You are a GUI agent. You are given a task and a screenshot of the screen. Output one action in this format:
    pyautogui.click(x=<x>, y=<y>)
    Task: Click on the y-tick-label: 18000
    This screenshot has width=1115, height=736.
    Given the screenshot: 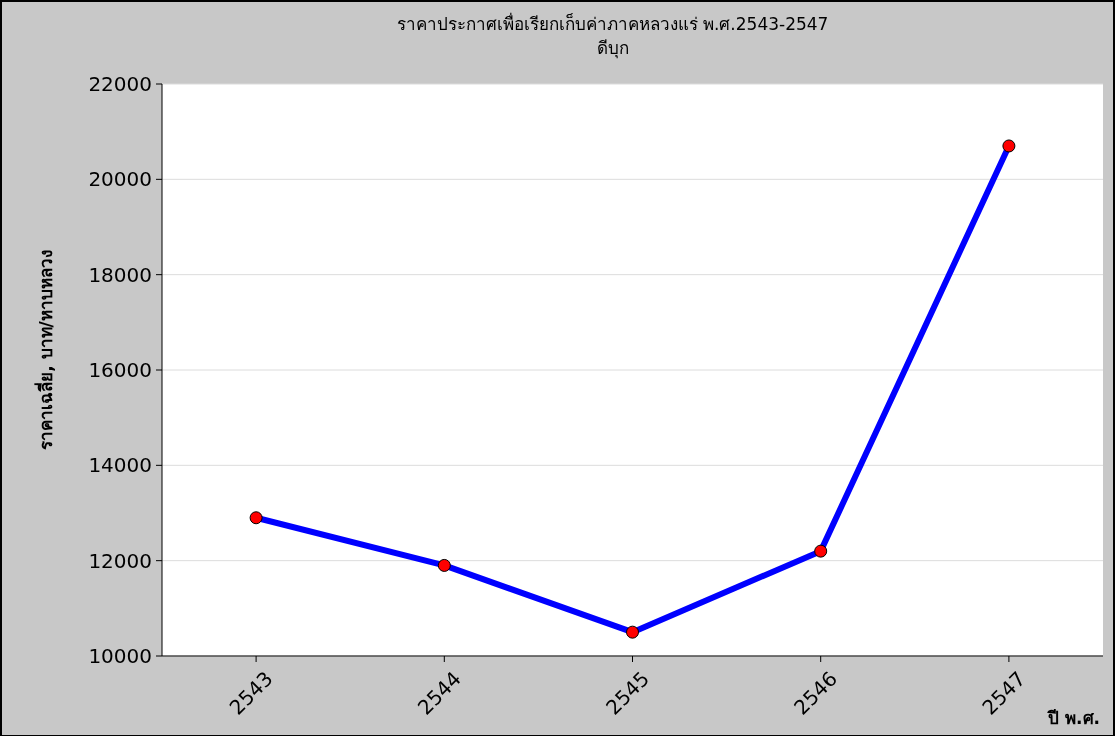 What is the action you would take?
    pyautogui.click(x=120, y=274)
    